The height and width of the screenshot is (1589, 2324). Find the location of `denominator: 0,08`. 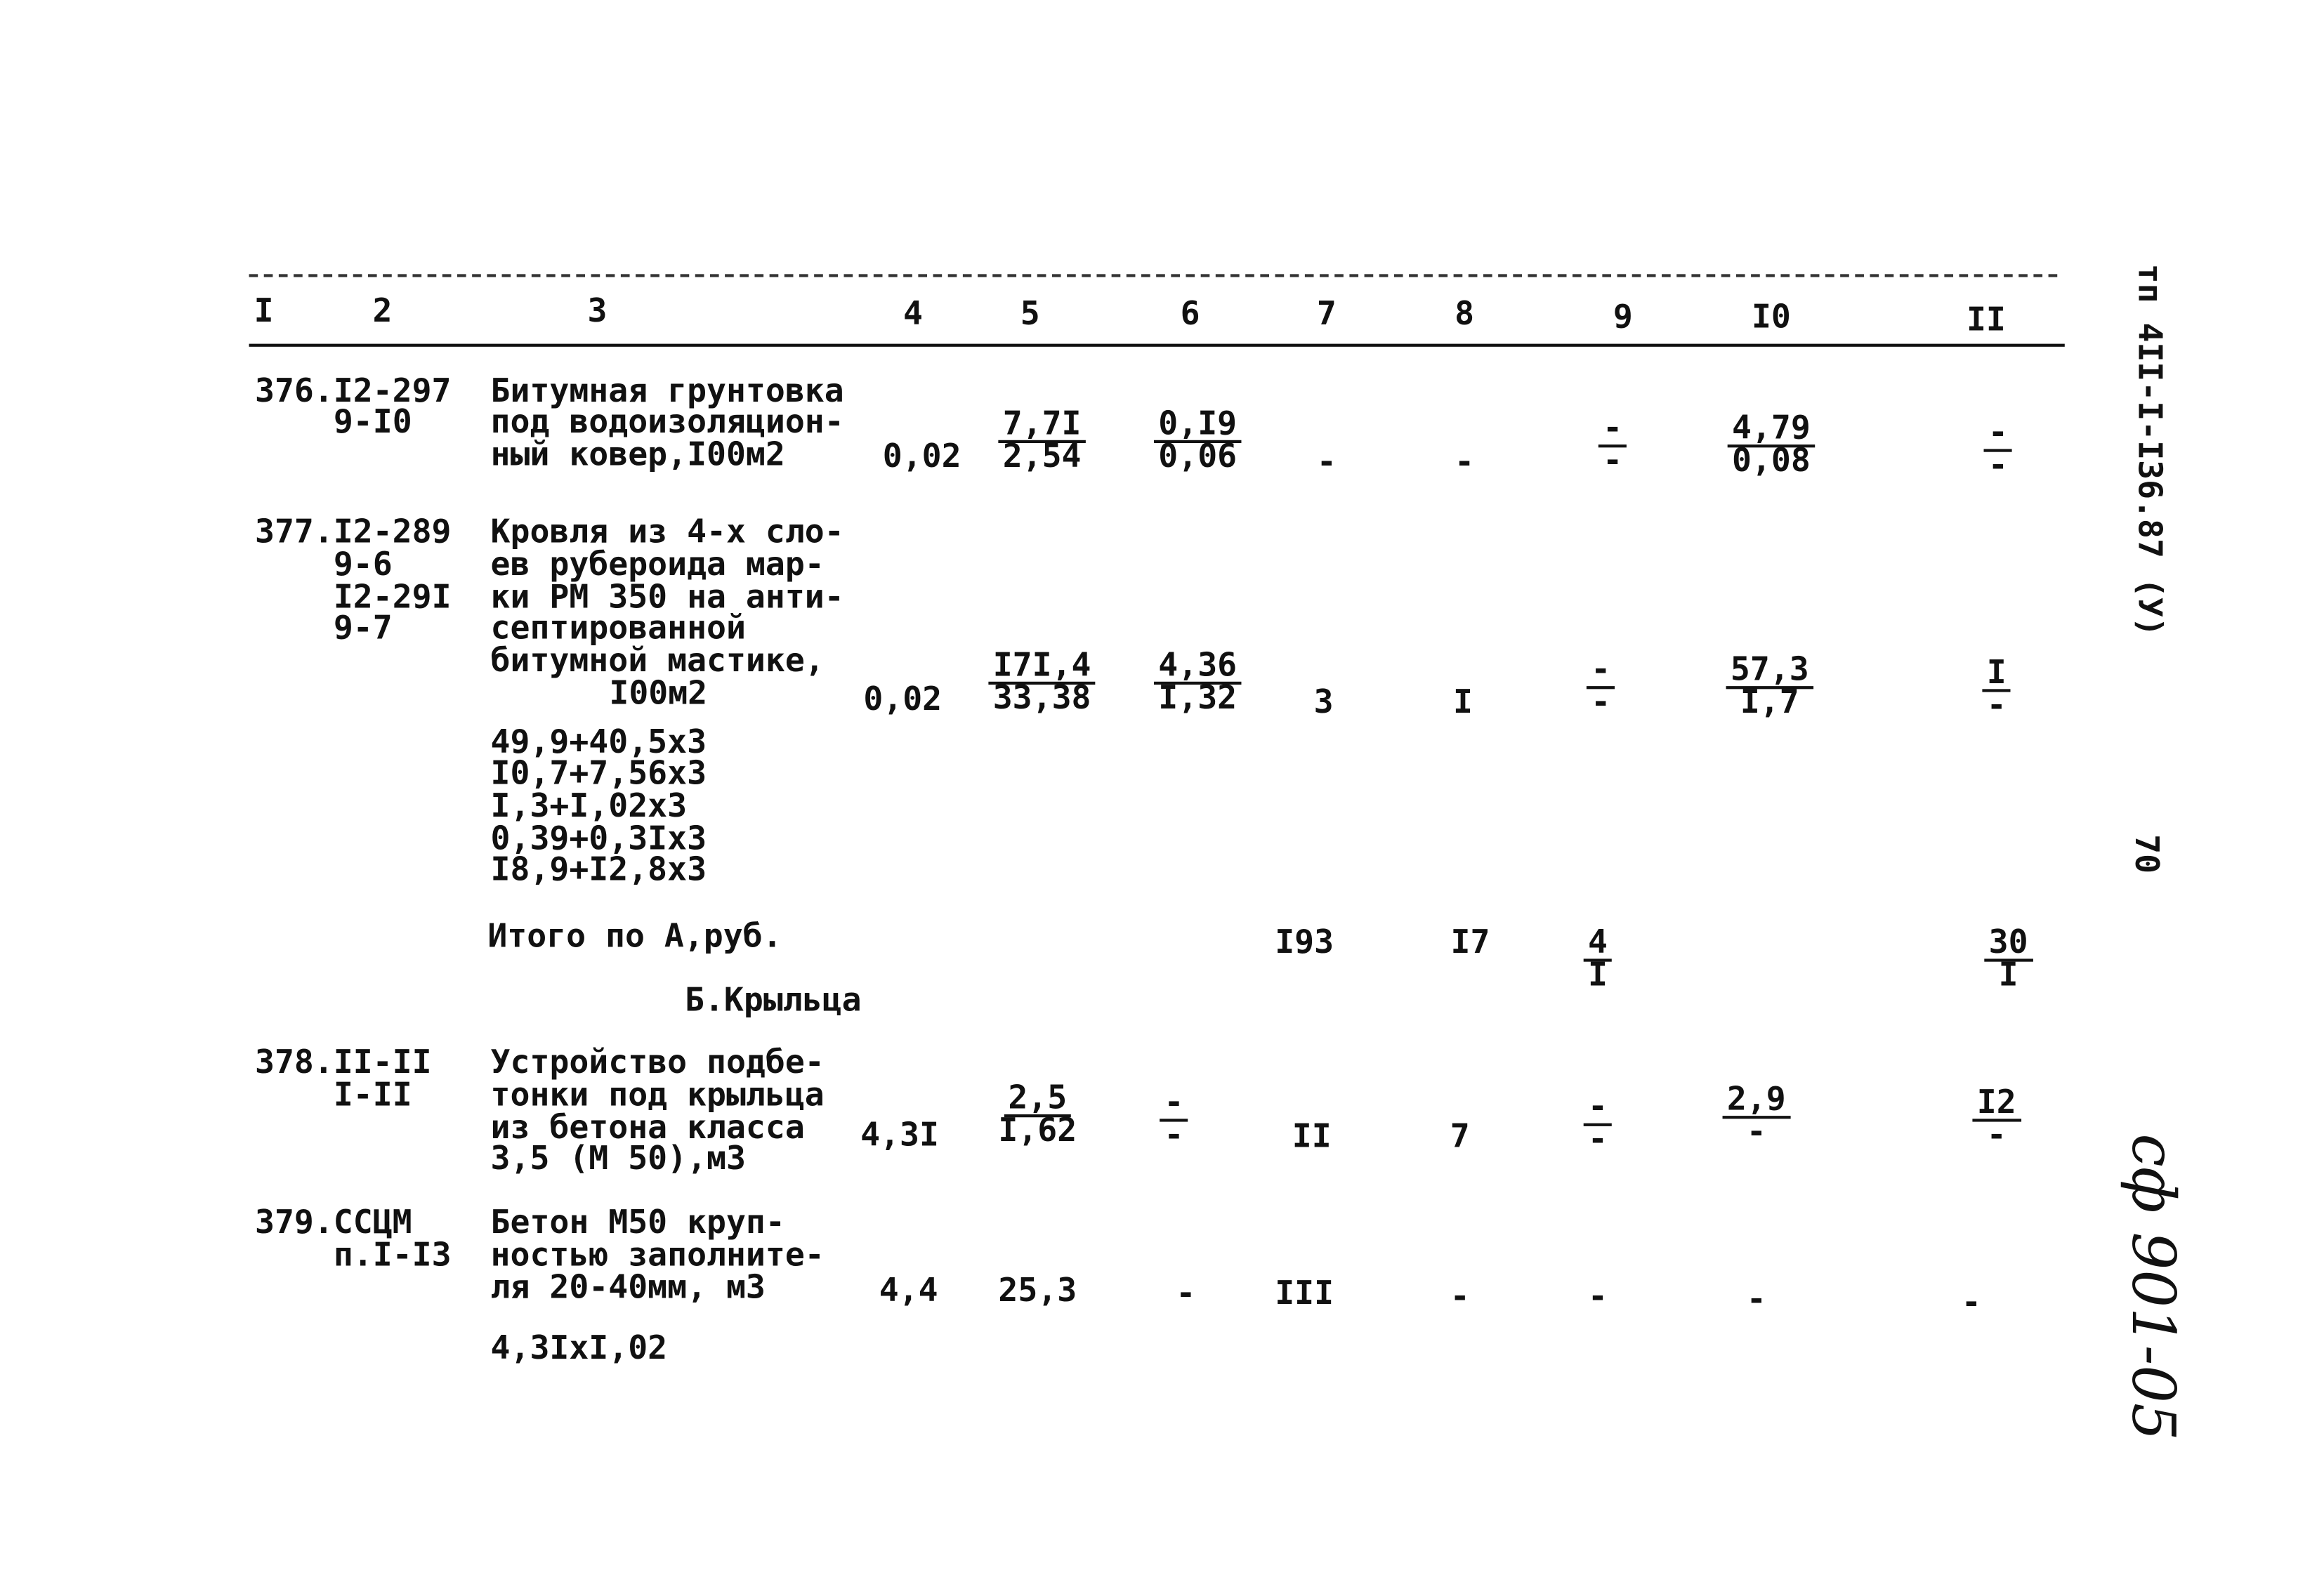

denominator: 0,08 is located at coordinates (1771, 461).